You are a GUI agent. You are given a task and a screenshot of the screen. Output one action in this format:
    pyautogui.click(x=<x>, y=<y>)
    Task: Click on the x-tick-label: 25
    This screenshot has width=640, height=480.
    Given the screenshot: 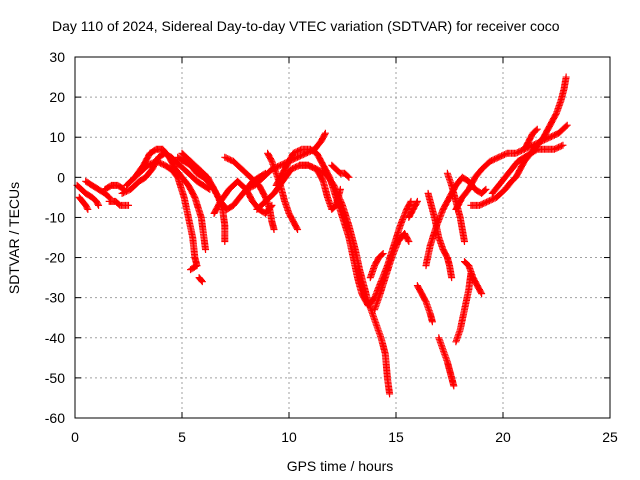 What is the action you would take?
    pyautogui.click(x=610, y=437)
    